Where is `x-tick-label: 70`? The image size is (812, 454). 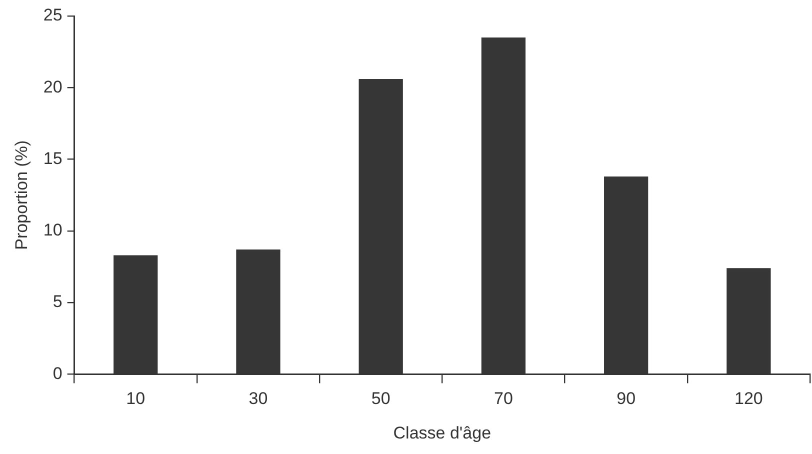 x-tick-label: 70 is located at coordinates (503, 398).